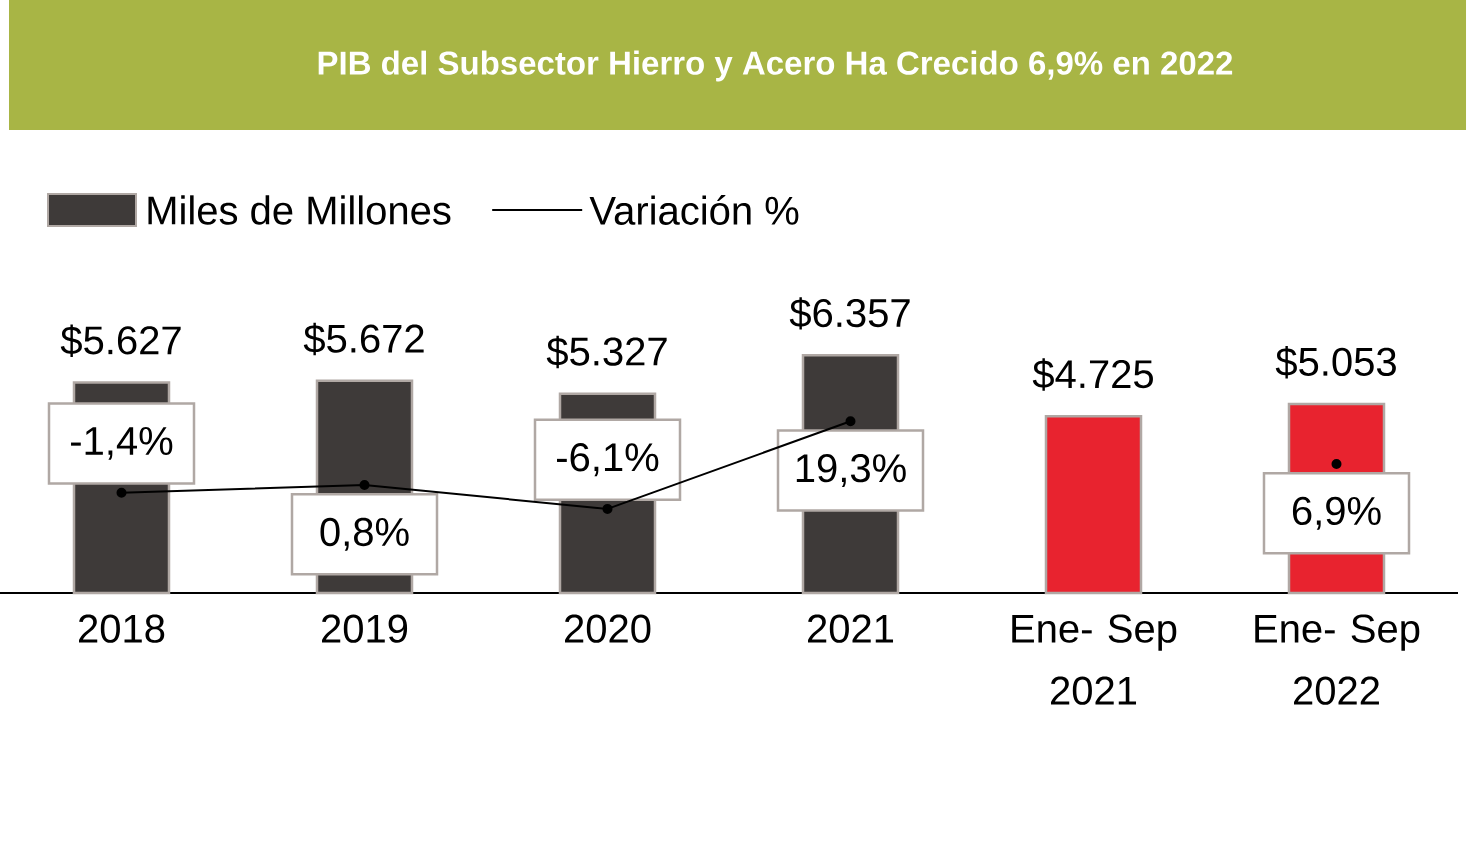 The width and height of the screenshot is (1474, 851). What do you see at coordinates (122, 628) in the screenshot?
I see `x-tick-label: 2018` at bounding box center [122, 628].